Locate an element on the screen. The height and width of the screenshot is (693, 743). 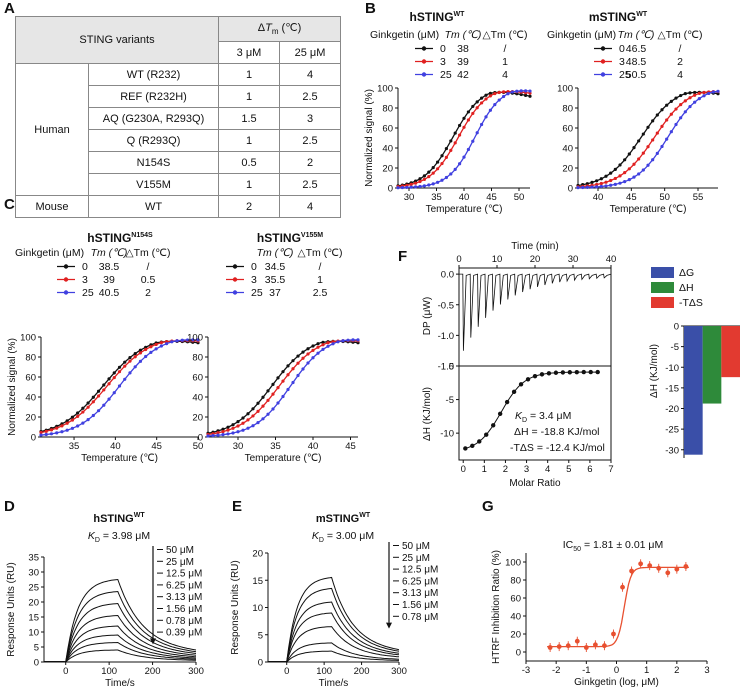
itc-dh-annotation: ΔH = -18.8 KJ/mol is located at coordinates (557, 432).